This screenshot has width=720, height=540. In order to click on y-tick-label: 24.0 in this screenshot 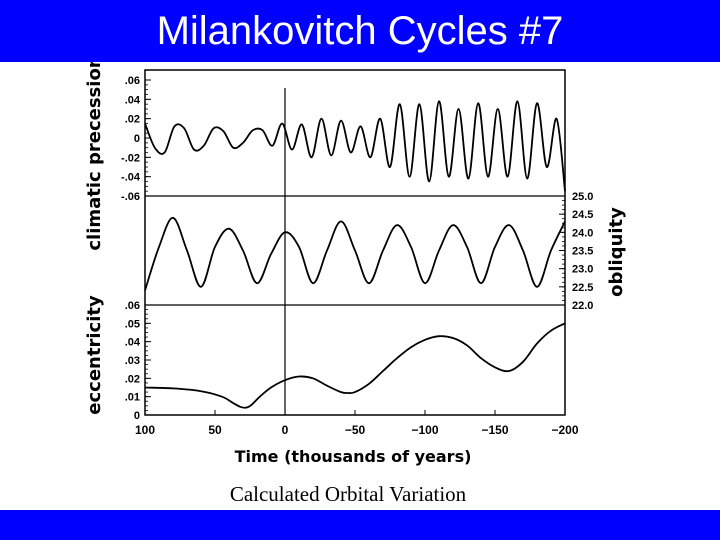, I will do `click(582, 233)`.